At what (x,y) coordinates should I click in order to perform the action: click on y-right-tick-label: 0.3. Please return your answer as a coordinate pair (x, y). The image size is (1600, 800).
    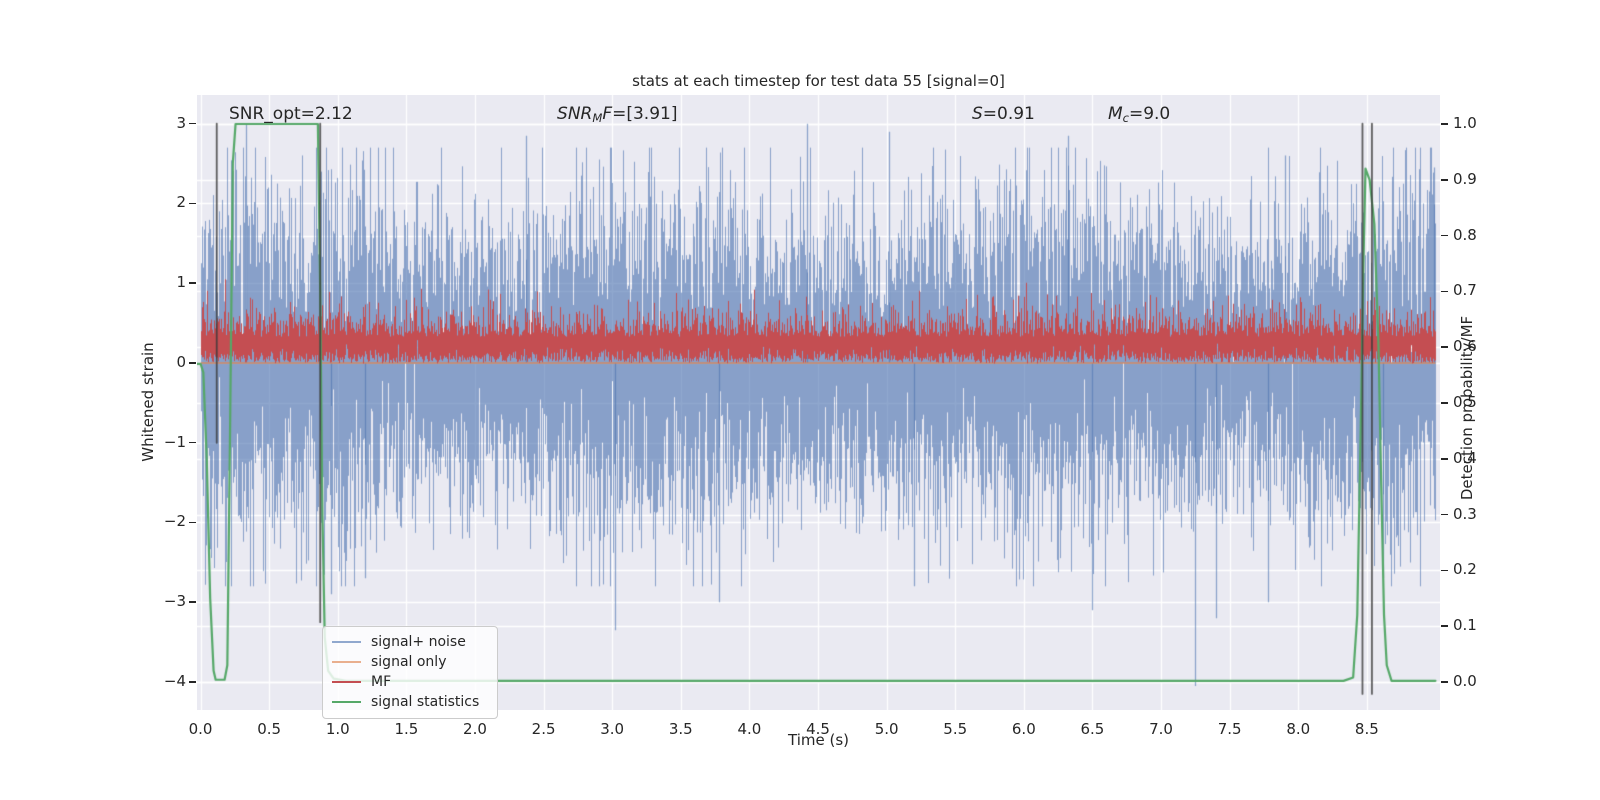
    Looking at the image, I should click on (1465, 513).